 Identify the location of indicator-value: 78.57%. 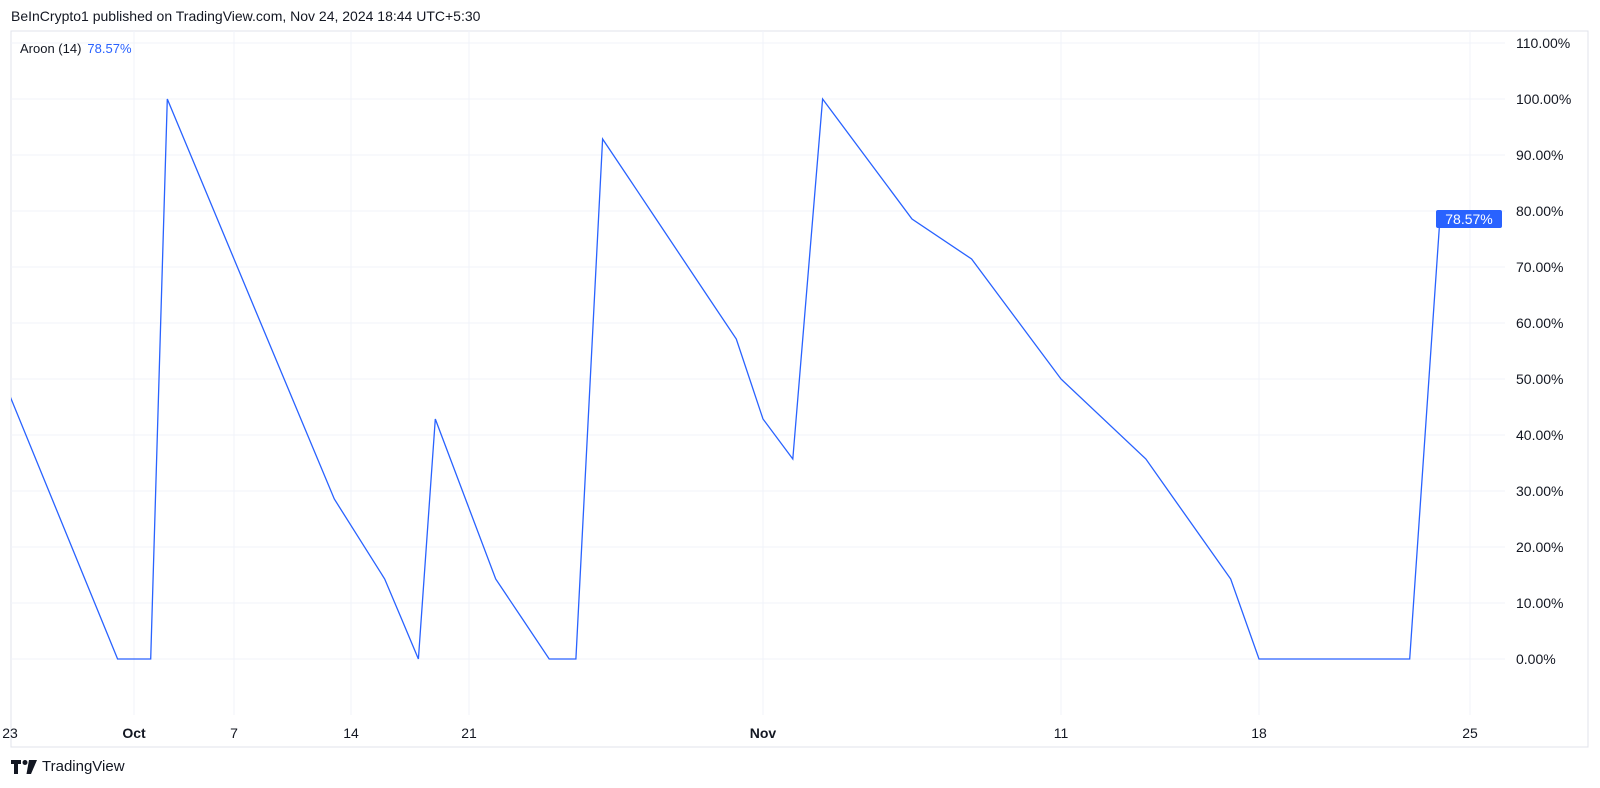
(109, 48).